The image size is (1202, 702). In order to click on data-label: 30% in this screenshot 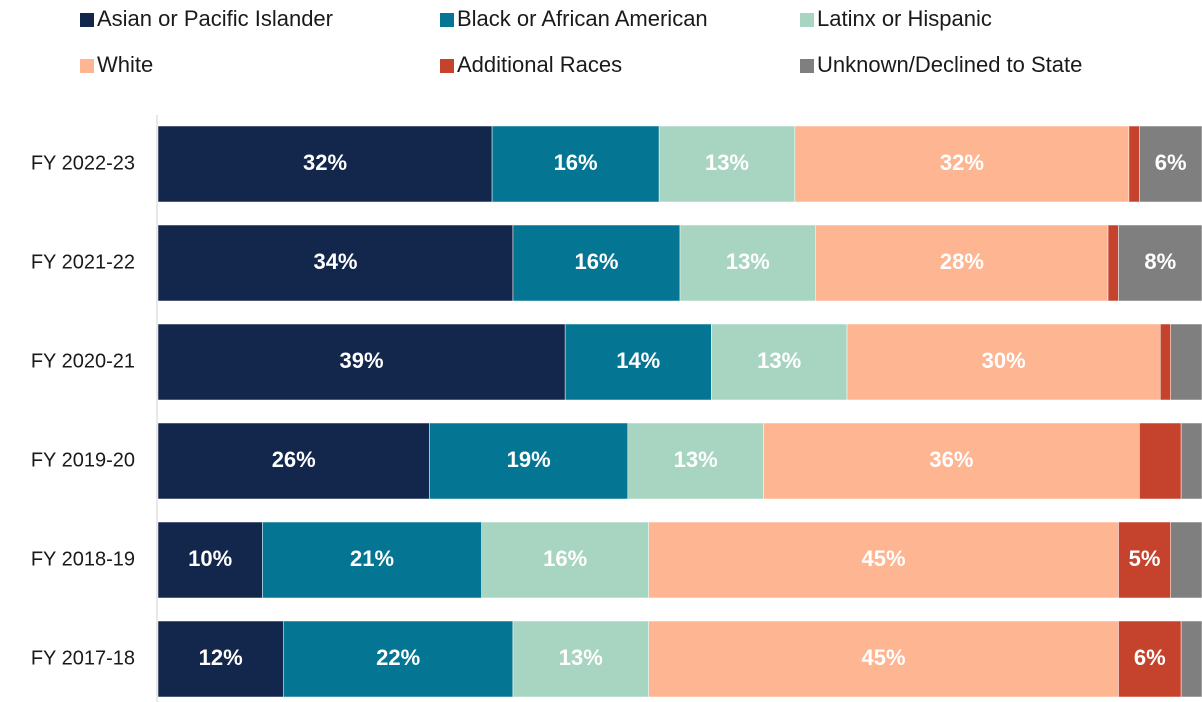, I will do `click(1004, 360)`.